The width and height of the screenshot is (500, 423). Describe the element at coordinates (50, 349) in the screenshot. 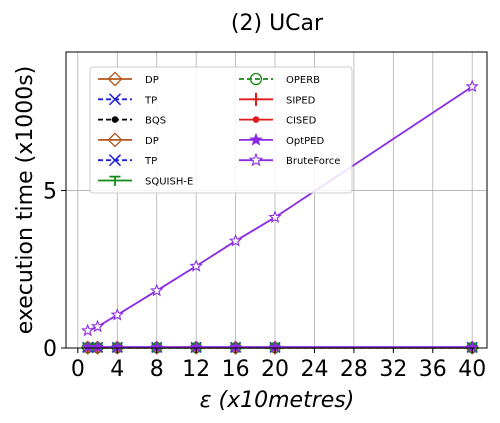

I see `y-tick-label-0: 0` at that location.